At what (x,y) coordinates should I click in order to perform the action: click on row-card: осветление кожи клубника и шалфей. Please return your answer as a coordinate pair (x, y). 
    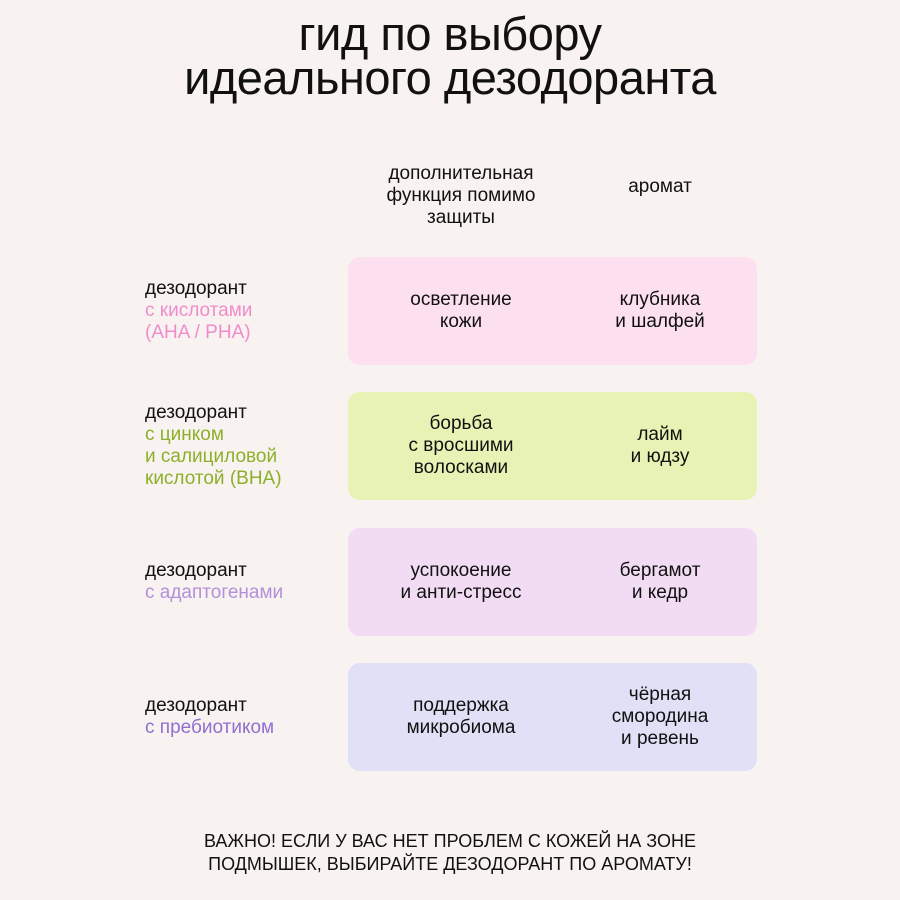
    Looking at the image, I should click on (552, 311).